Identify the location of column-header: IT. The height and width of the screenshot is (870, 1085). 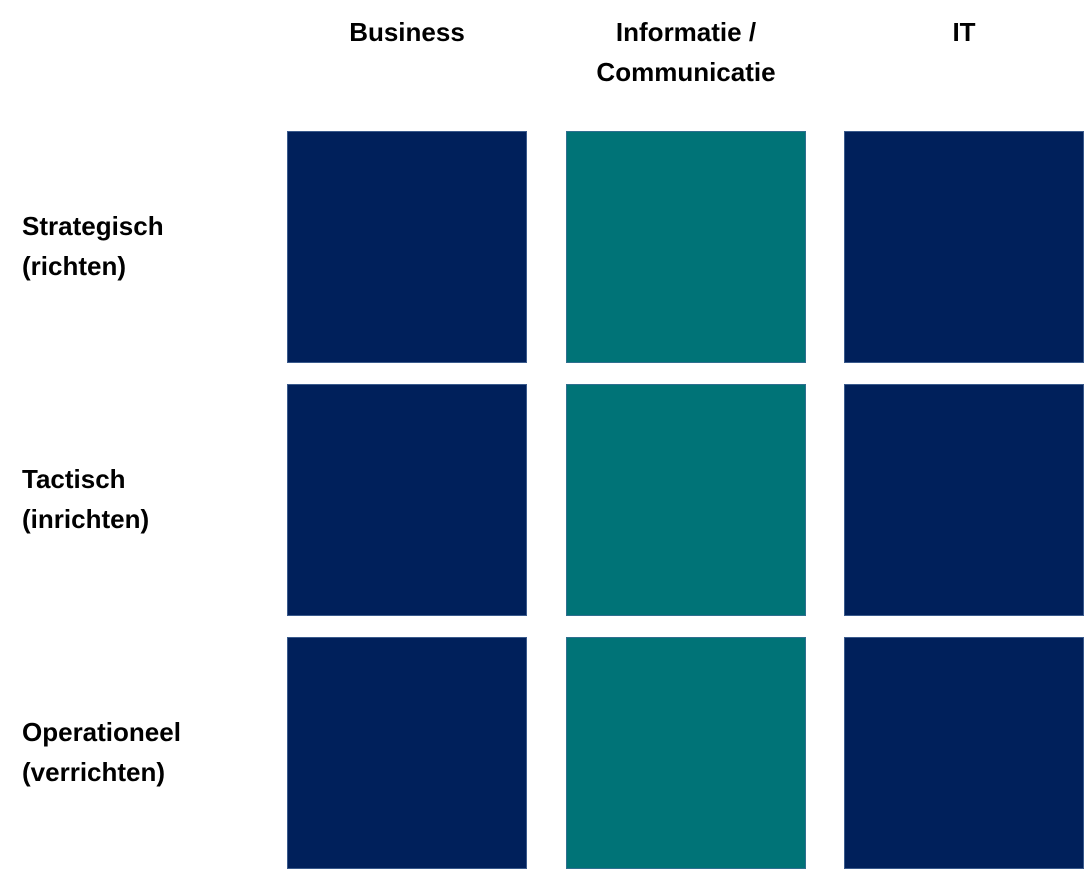
(954, 32).